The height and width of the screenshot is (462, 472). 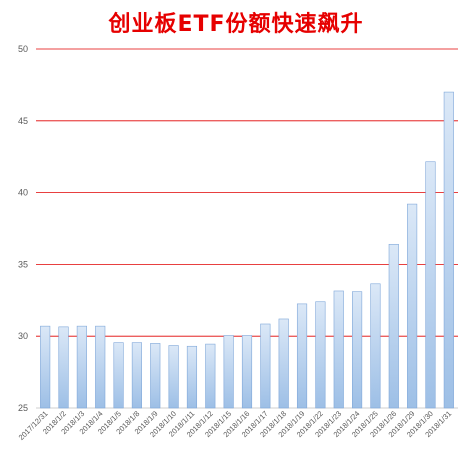 What do you see at coordinates (23, 264) in the screenshot?
I see `y-tick-label: 35` at bounding box center [23, 264].